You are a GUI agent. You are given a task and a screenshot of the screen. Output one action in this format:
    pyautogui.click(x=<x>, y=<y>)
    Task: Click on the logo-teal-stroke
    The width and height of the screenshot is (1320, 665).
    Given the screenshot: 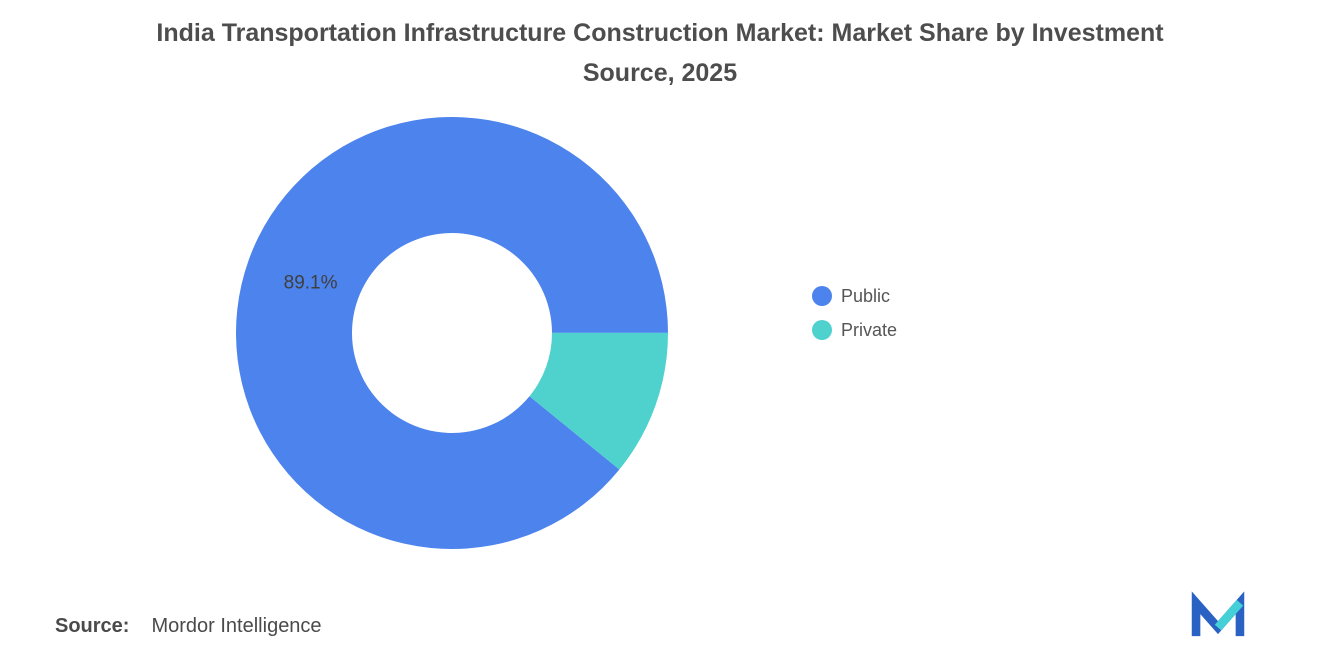 What is the action you would take?
    pyautogui.click(x=1229, y=615)
    